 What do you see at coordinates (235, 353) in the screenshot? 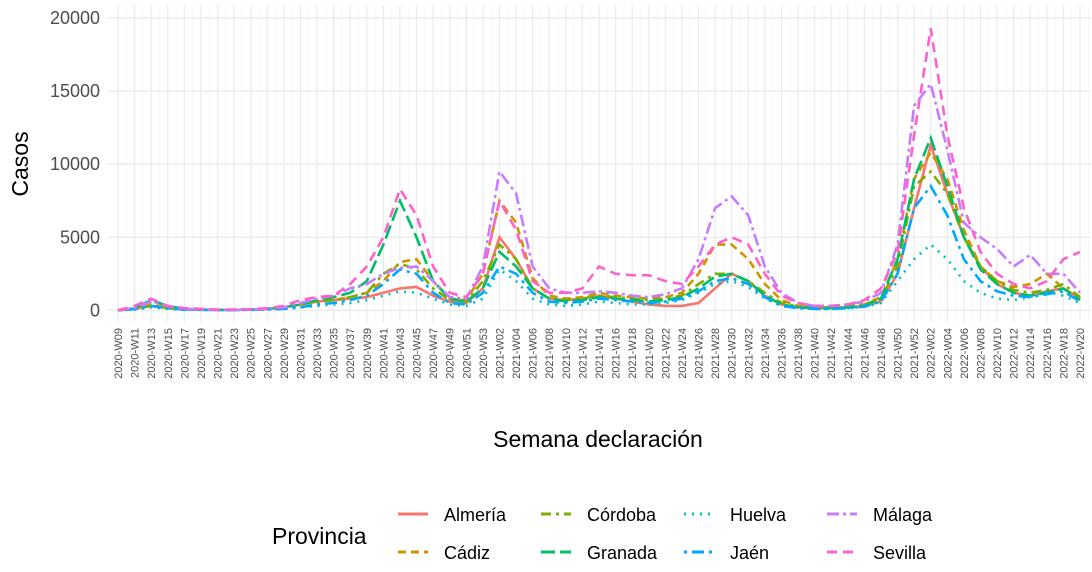
I see `x-tick-label: 2020-W23` at bounding box center [235, 353].